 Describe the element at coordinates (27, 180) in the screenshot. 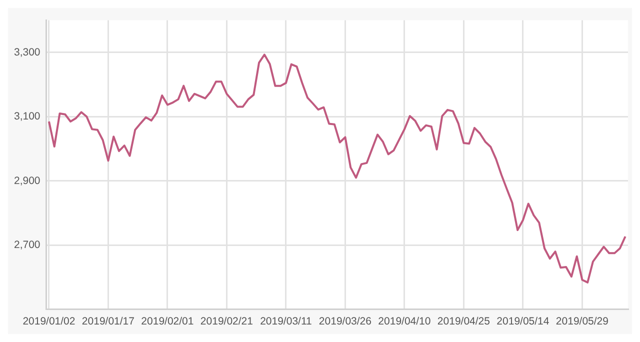

I see `y-tick-label: 2,900` at that location.